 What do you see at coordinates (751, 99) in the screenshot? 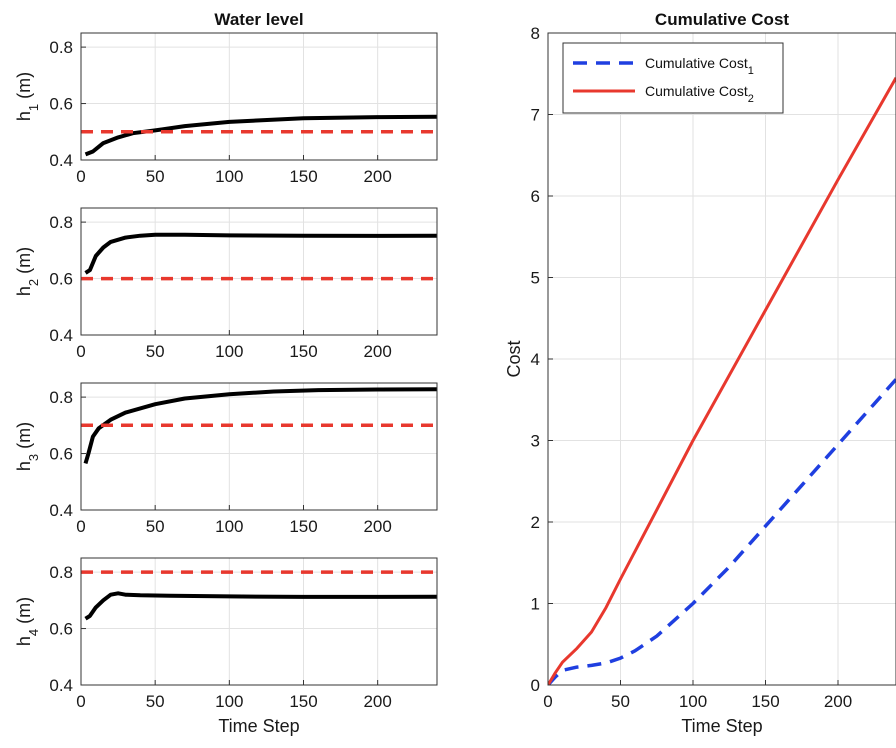
I see `legend-subscript: 2` at bounding box center [751, 99].